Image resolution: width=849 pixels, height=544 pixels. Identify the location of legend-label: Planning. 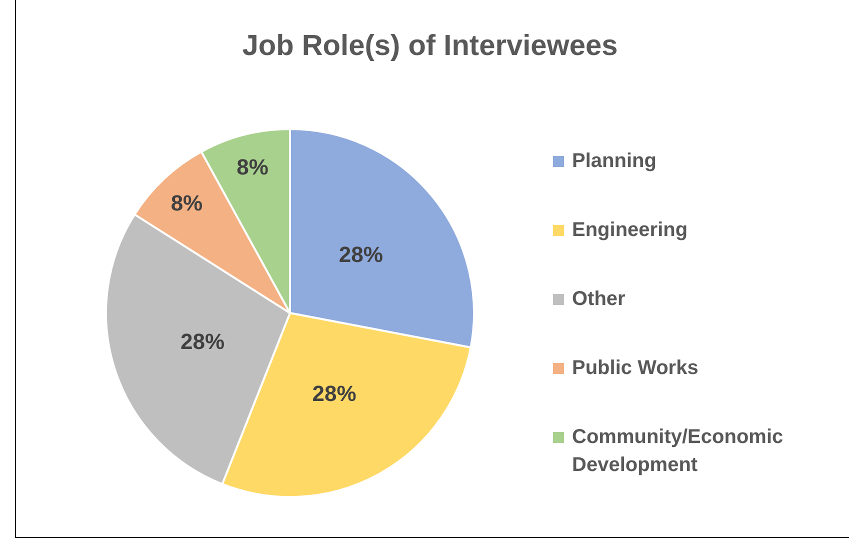
(614, 161).